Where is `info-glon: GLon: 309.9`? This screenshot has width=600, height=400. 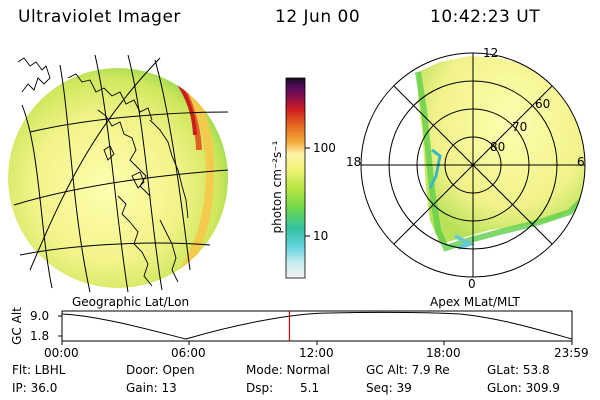
info-glon: GLon: 309.9 is located at coordinates (523, 388).